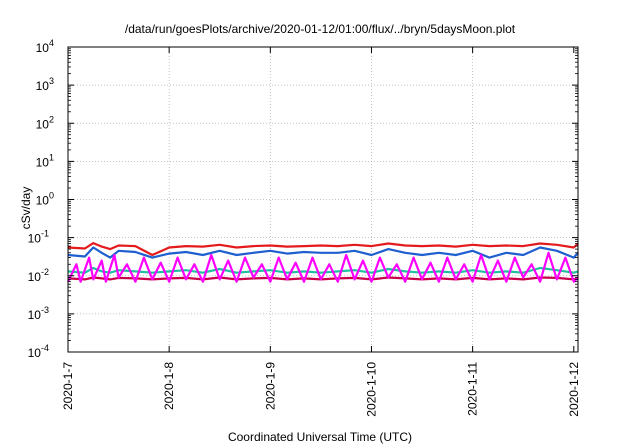 This screenshot has width=640, height=448. Describe the element at coordinates (45, 84) in the screenshot. I see `y-tick-label: 10³` at that location.